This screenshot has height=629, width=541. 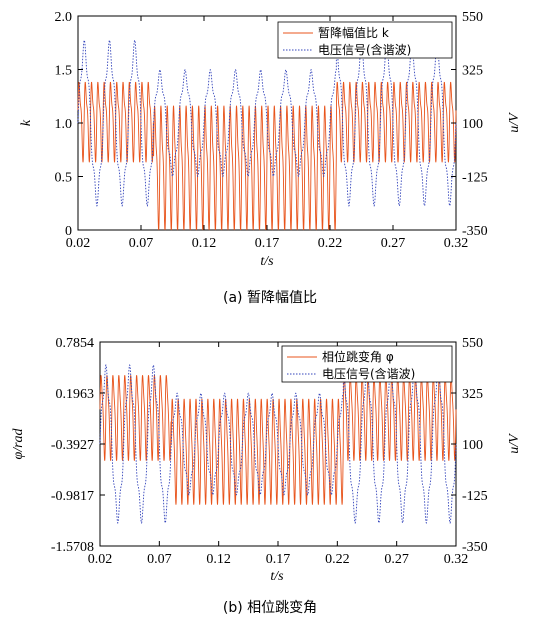 I want to click on y-left-tick-label: -0.9817, so click(x=72, y=496).